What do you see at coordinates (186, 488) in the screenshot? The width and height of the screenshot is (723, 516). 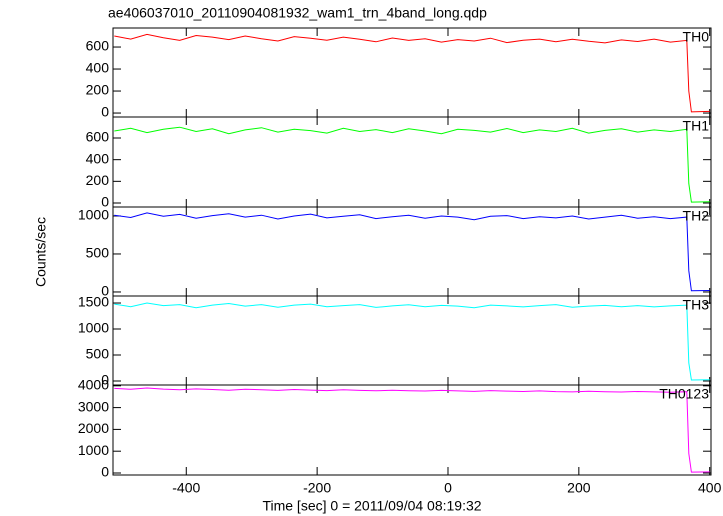 I see `x-tick-label: -400` at bounding box center [186, 488].